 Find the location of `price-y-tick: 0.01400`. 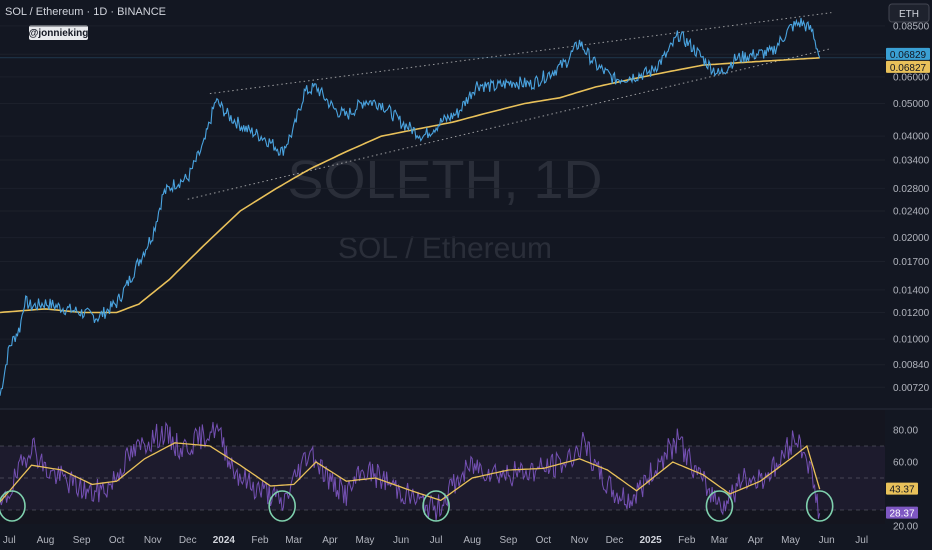

price-y-tick: 0.01400 is located at coordinates (911, 290).